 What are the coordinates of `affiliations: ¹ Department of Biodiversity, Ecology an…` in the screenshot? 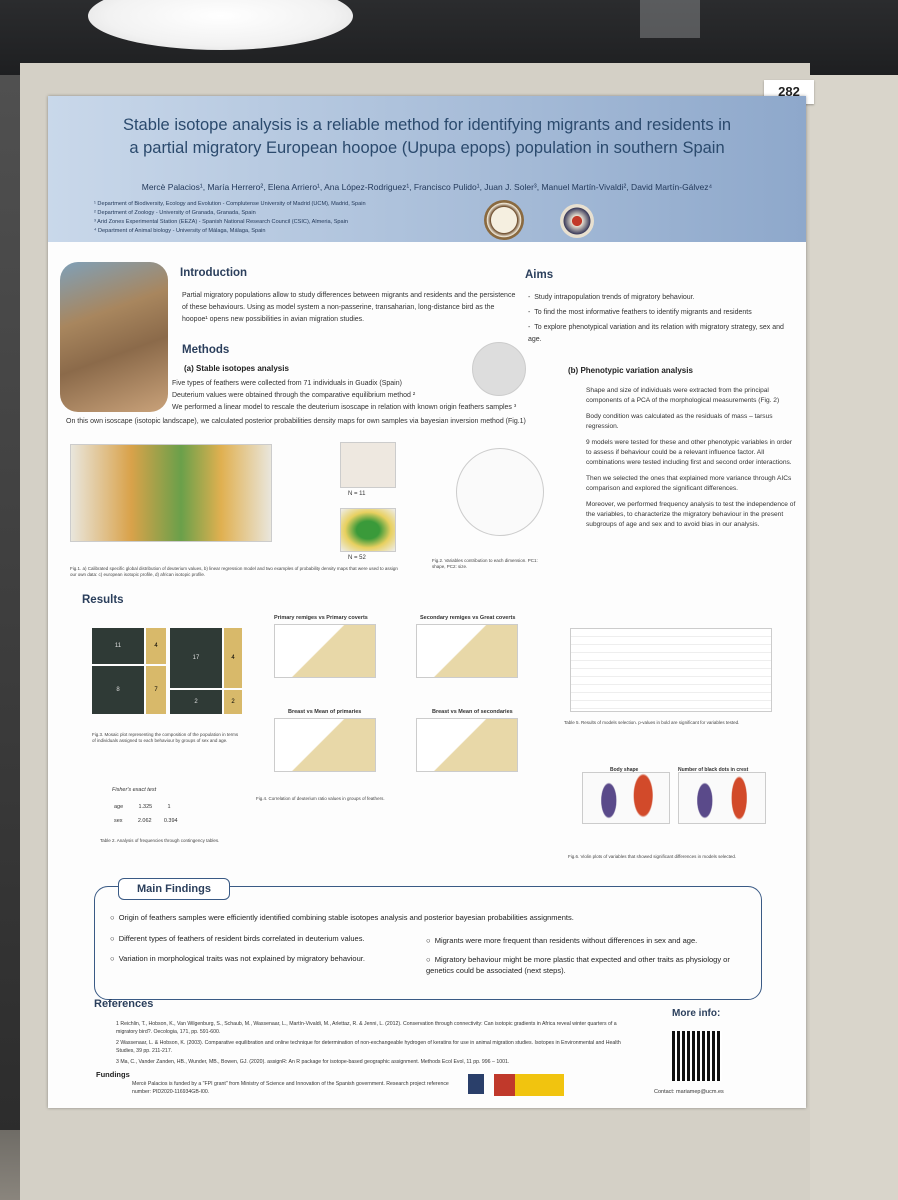 It's located at (230, 218).